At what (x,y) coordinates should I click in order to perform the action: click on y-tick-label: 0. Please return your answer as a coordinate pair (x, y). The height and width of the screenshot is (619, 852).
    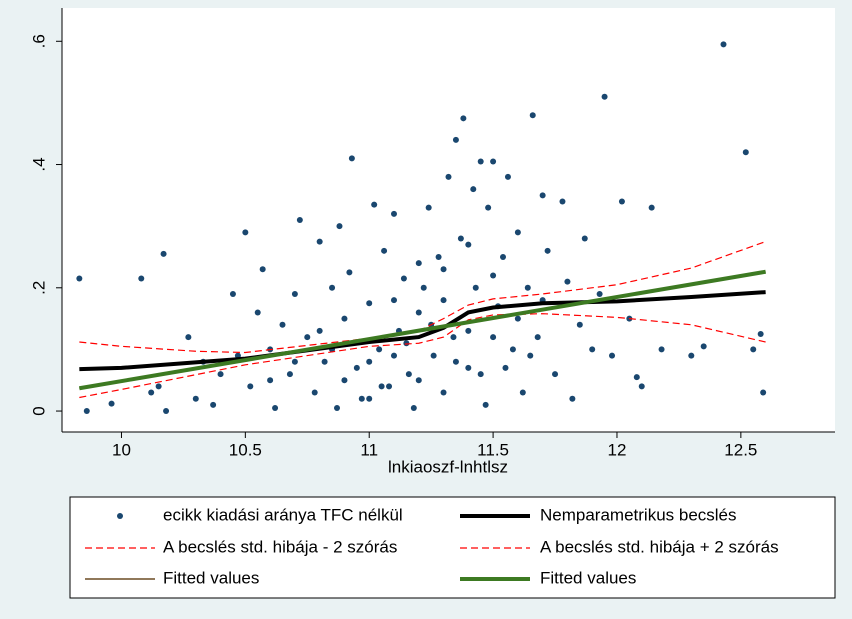
    Looking at the image, I should click on (38, 410).